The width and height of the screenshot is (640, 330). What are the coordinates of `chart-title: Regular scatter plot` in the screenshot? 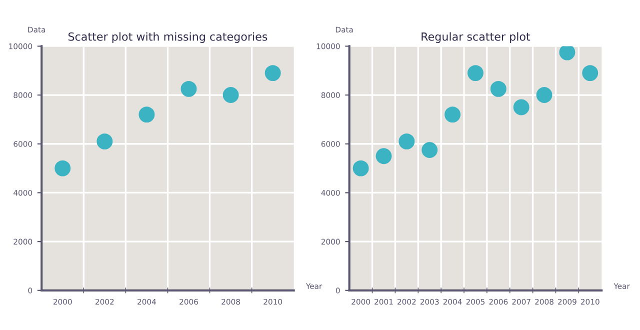 It's located at (476, 37).